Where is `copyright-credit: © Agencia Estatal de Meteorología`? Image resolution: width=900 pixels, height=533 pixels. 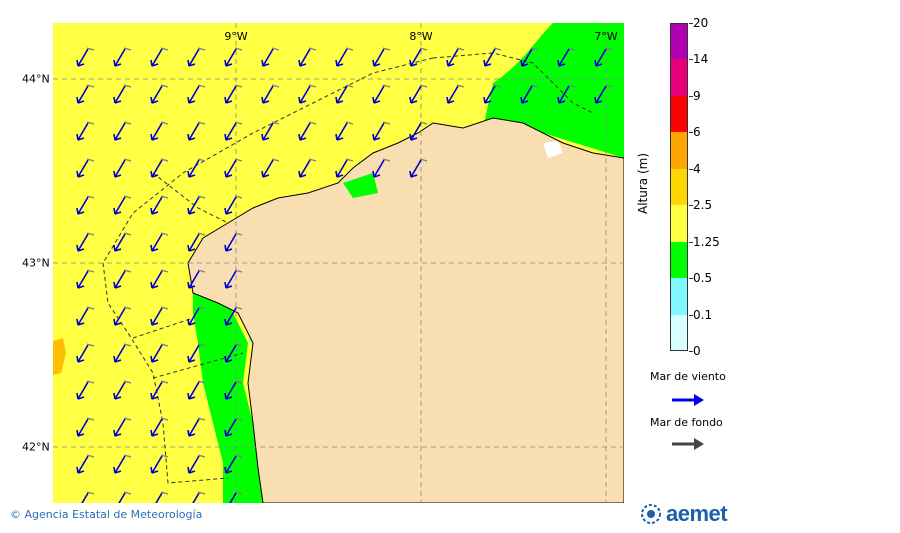
copyright-credit: © Agencia Estatal de Meteorología is located at coordinates (106, 514).